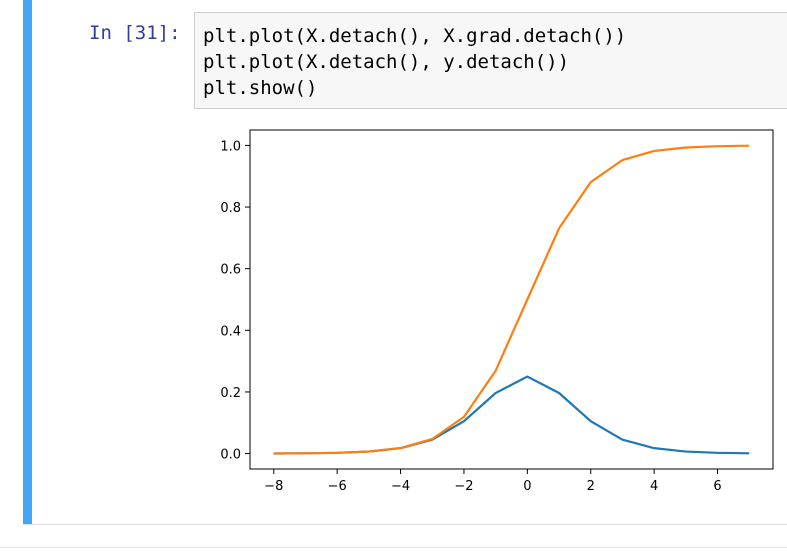  Describe the element at coordinates (527, 486) in the screenshot. I see `x-tick-label: 0` at that location.